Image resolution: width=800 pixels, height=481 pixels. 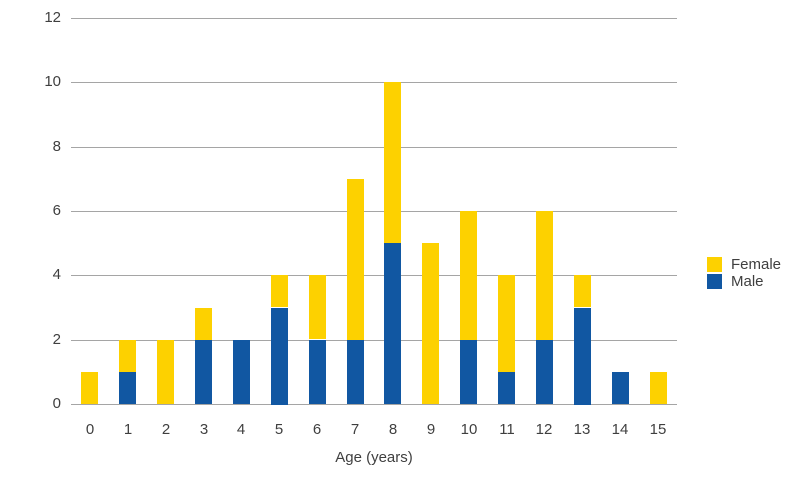 I want to click on x-tick-label-11: 11, so click(x=507, y=429).